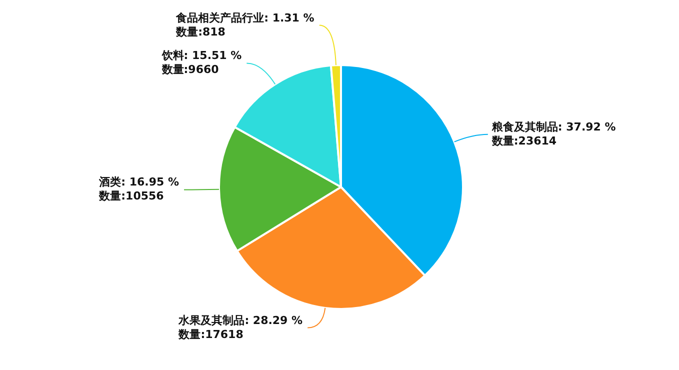 This screenshot has height=370, width=679. What do you see at coordinates (201, 62) in the screenshot?
I see `slice-label: 饮料: 15.51 % 数量:9660` at bounding box center [201, 62].